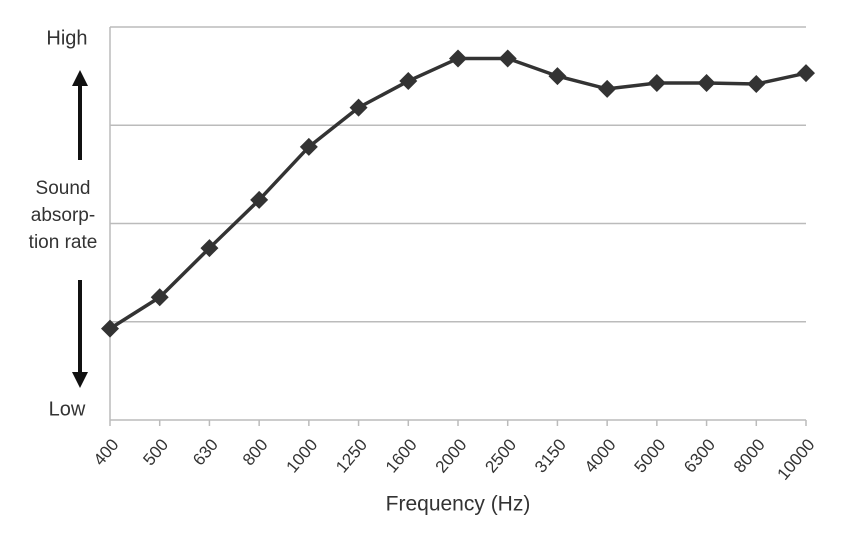 The height and width of the screenshot is (534, 864). I want to click on x-tick-label: 400, so click(106, 452).